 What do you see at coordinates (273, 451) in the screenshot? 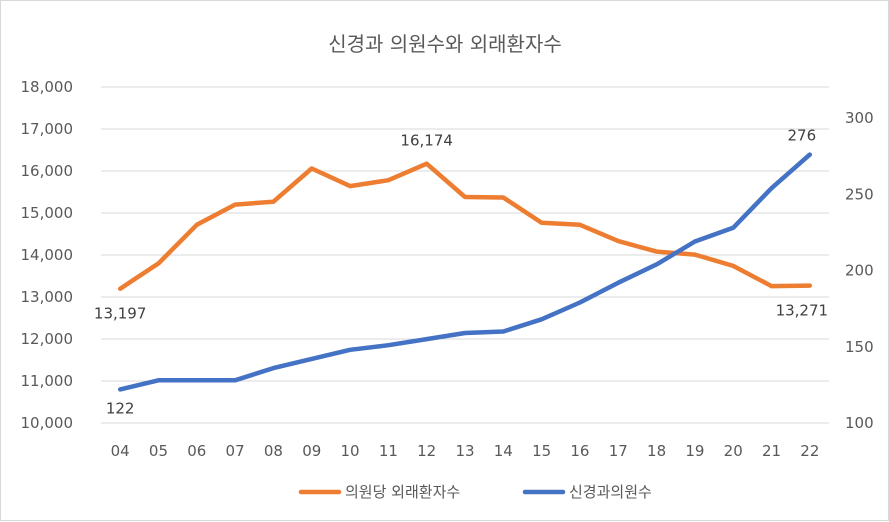
I see `x-tick-label: 08` at bounding box center [273, 451].